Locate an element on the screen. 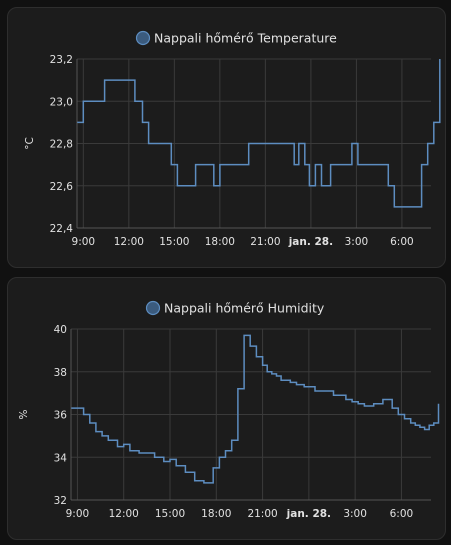 This screenshot has width=451, height=545. y-tick-label: 34 is located at coordinates (61, 458).